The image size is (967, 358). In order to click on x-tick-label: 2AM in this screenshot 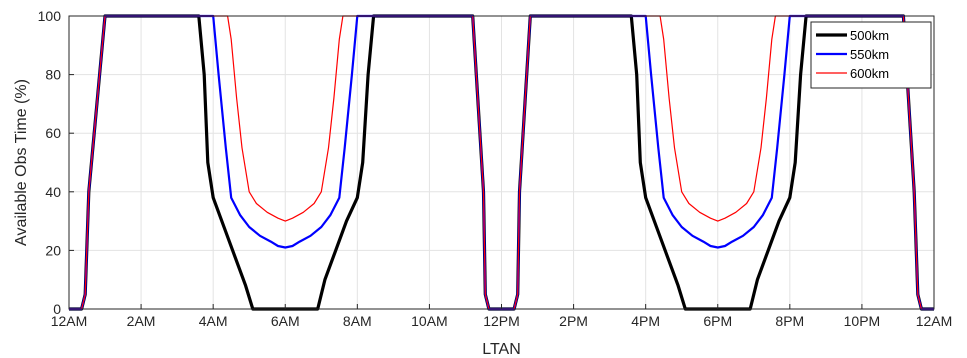, I will do `click(141, 321)`.